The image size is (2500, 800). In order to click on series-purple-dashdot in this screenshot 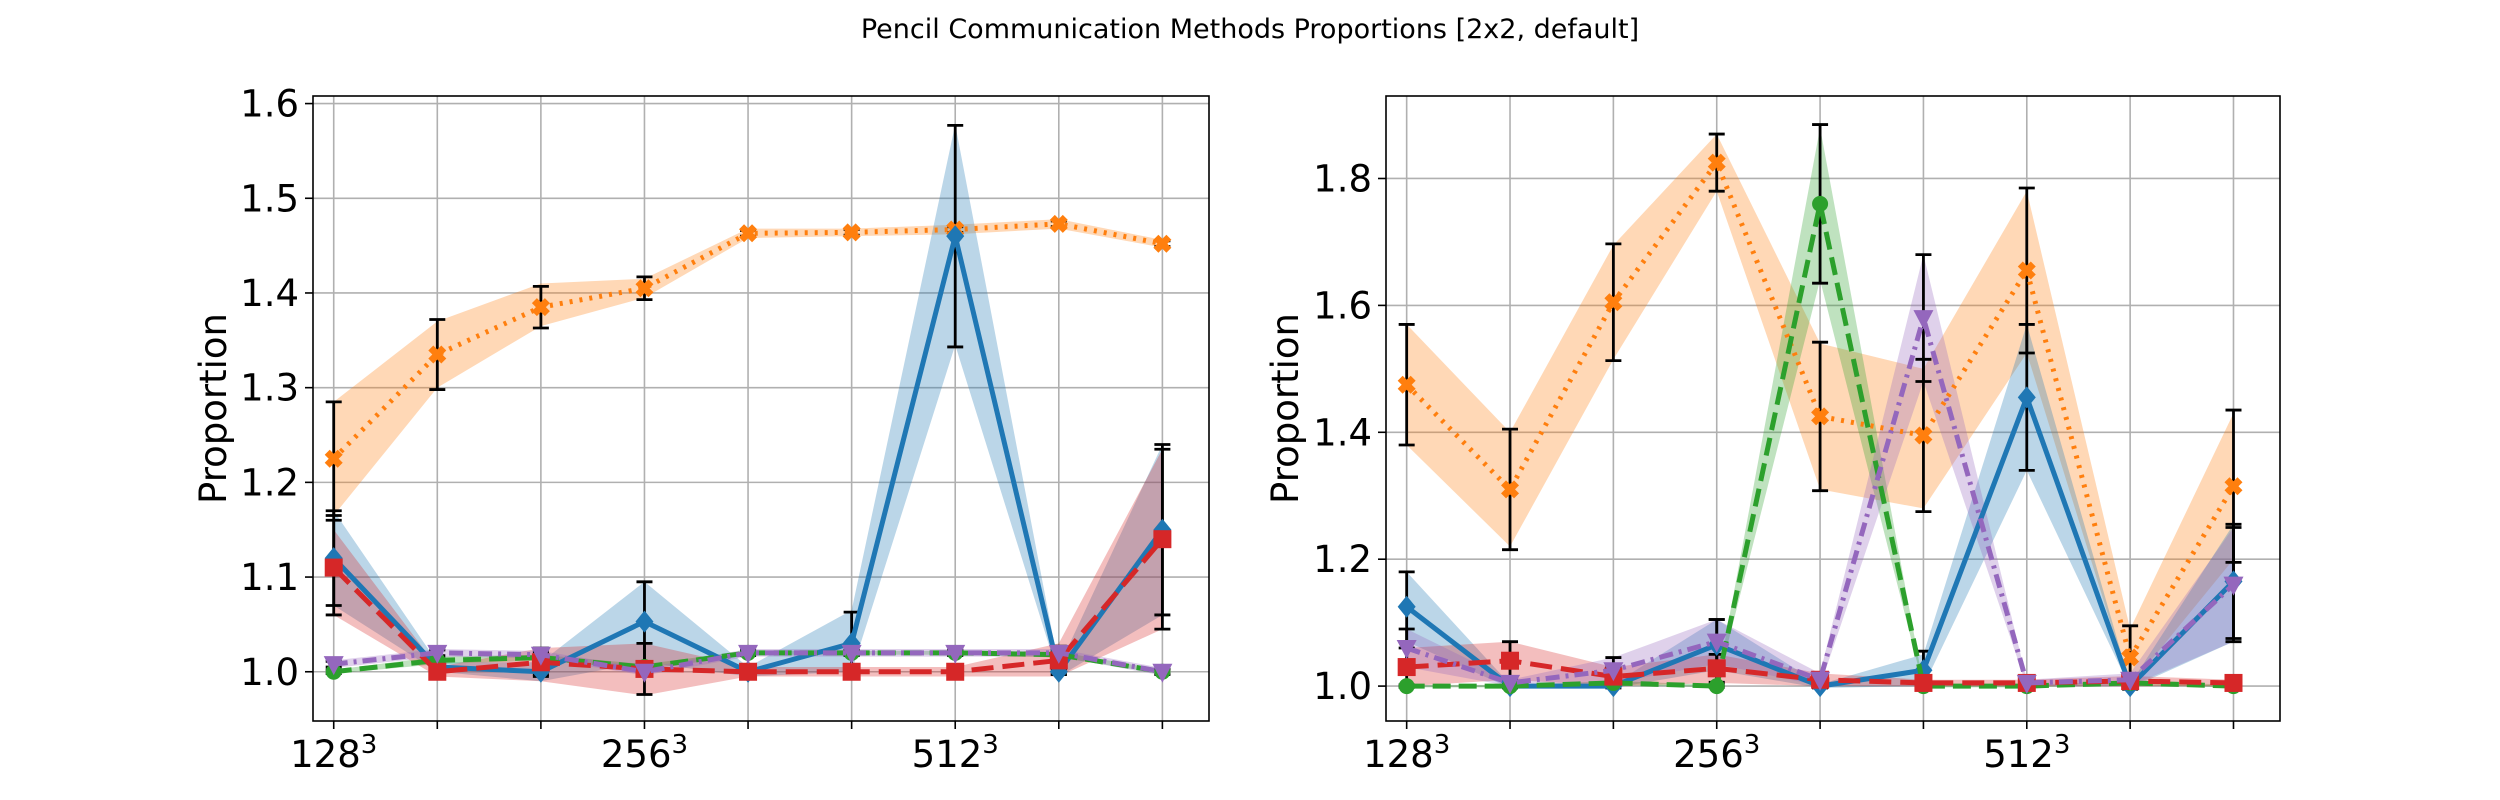, I will do `click(748, 663)`.